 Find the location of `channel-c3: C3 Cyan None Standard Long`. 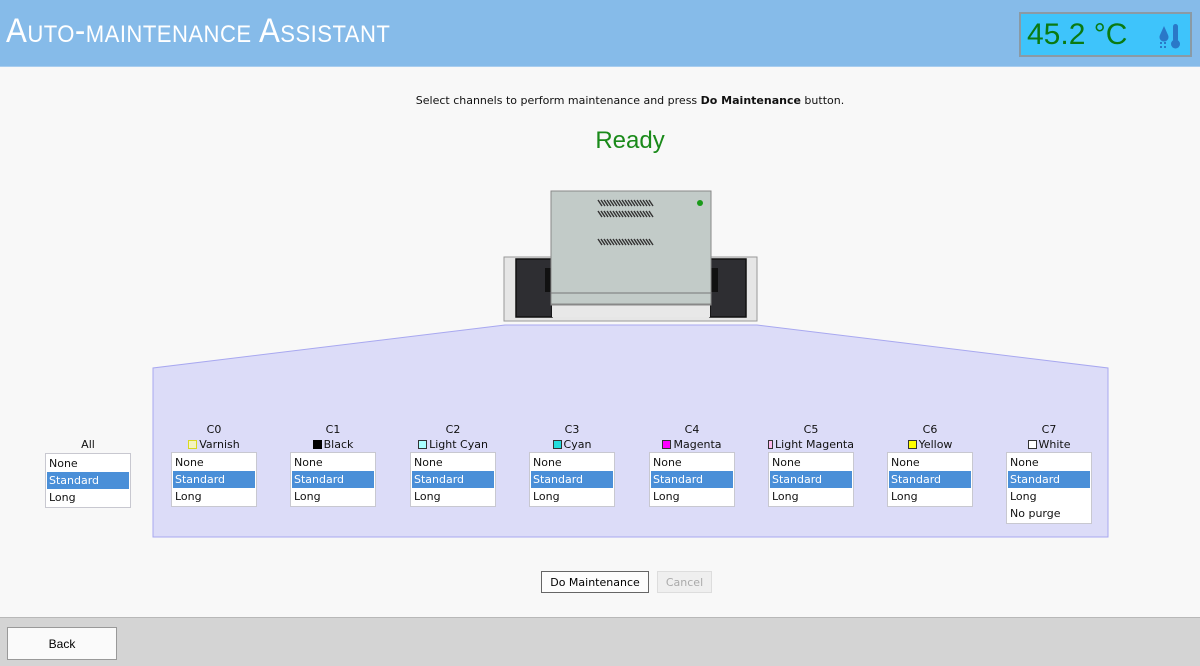

channel-c3: C3 Cyan None Standard Long is located at coordinates (572, 465).